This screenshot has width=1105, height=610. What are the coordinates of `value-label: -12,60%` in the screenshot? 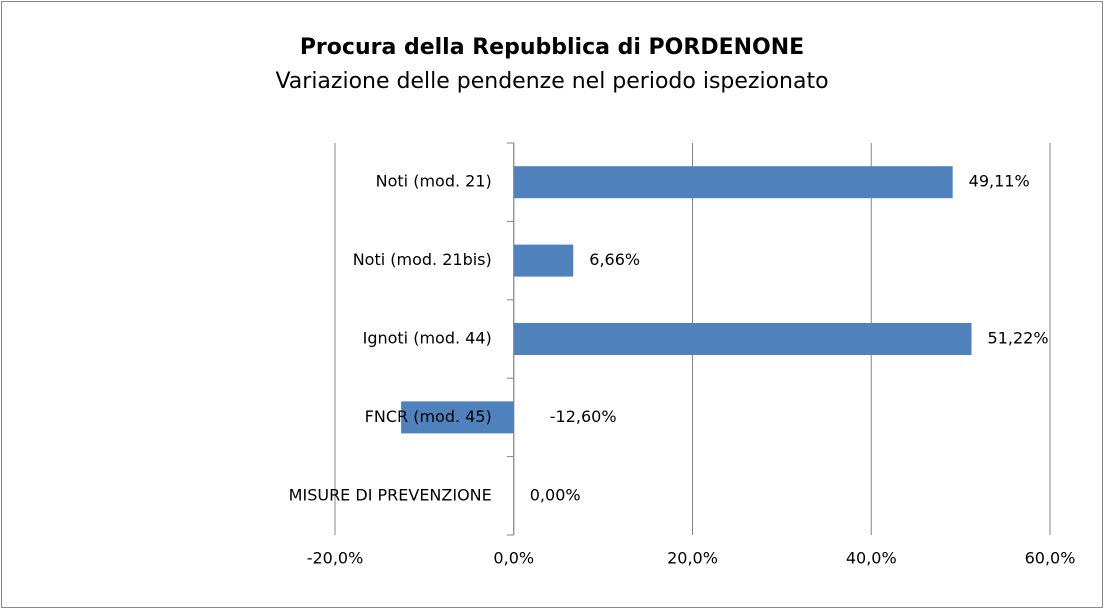 It's located at (583, 416).